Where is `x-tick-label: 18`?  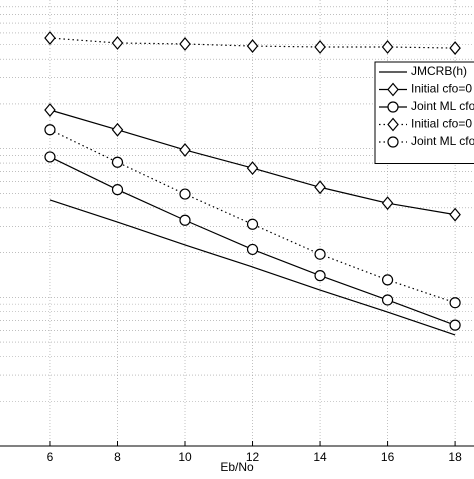 x-tick-label: 18 is located at coordinates (455, 457).